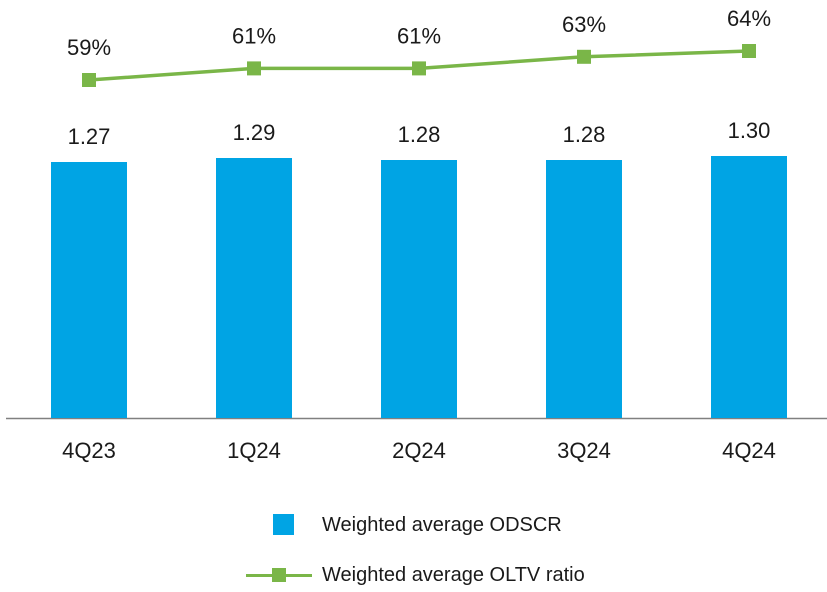 The image size is (827, 592). I want to click on legend-label-oltv: Weighted average OLTV ratio, so click(453, 574).